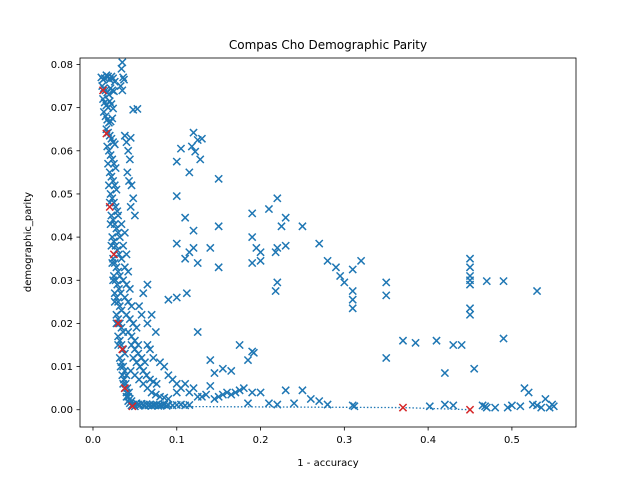 Image resolution: width=640 pixels, height=480 pixels. Describe the element at coordinates (328, 45) in the screenshot. I see `chart-title: Compas Cho Demographic Parity` at that location.